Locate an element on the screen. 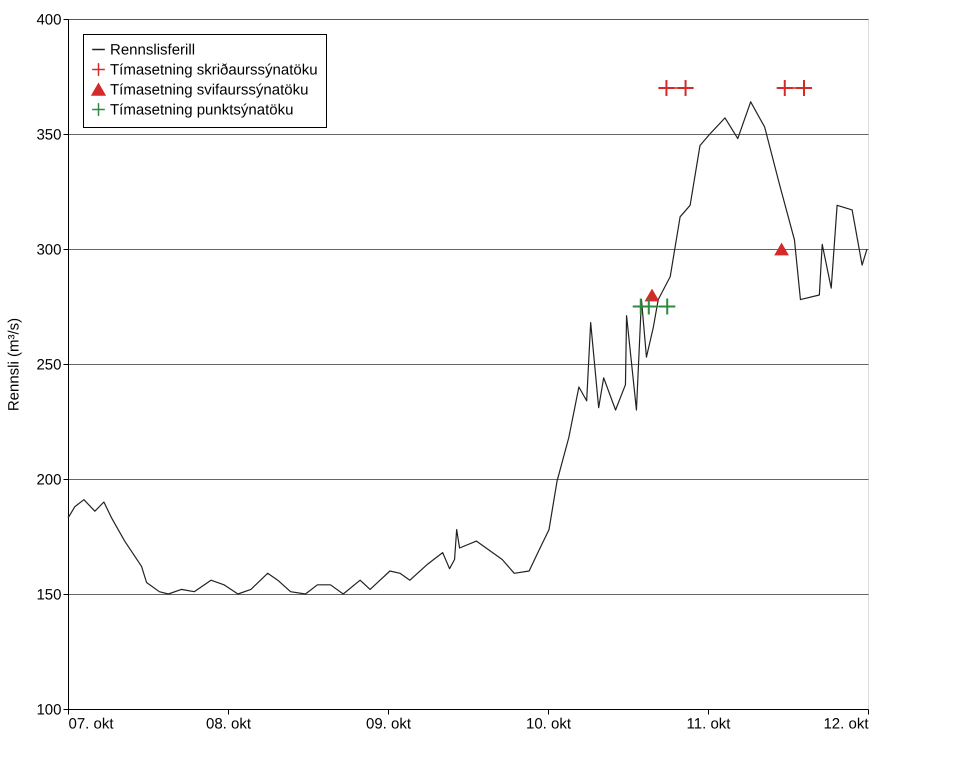  x-tick-label: 08. okt is located at coordinates (229, 724).